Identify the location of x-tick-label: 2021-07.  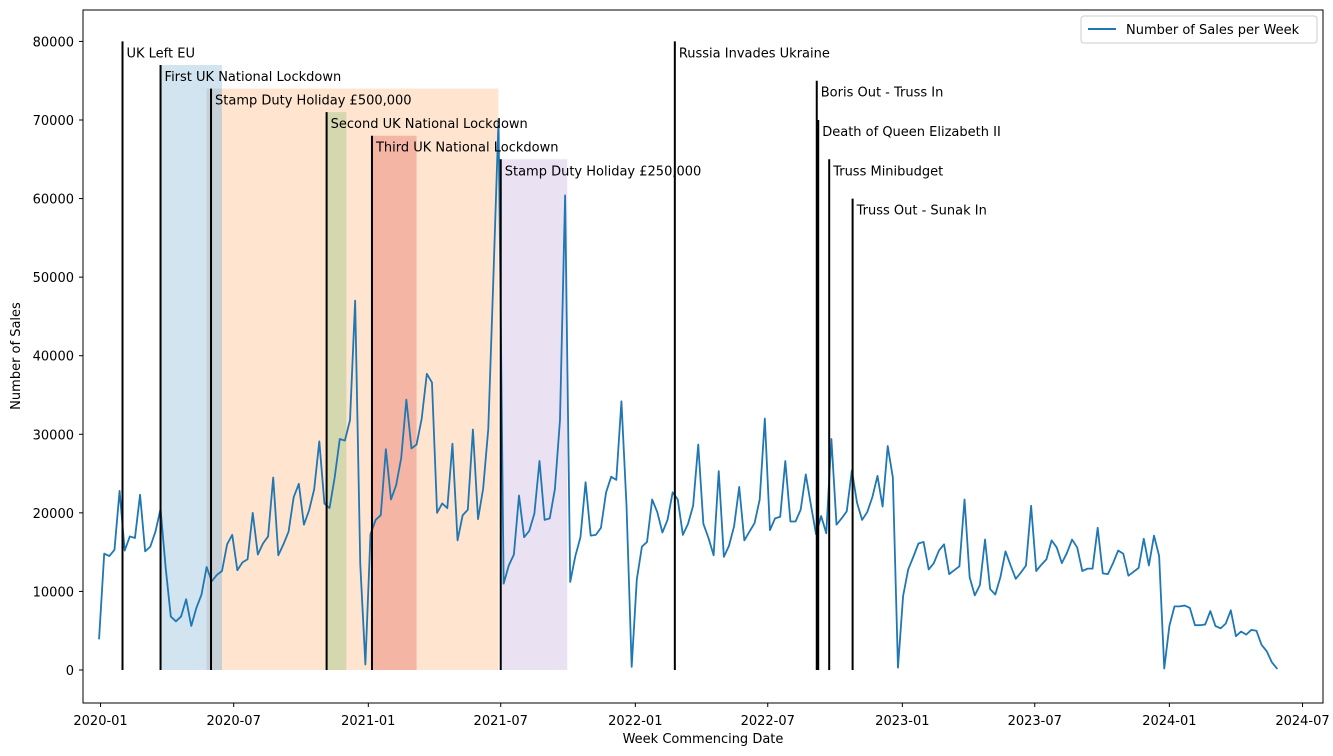
(501, 721).